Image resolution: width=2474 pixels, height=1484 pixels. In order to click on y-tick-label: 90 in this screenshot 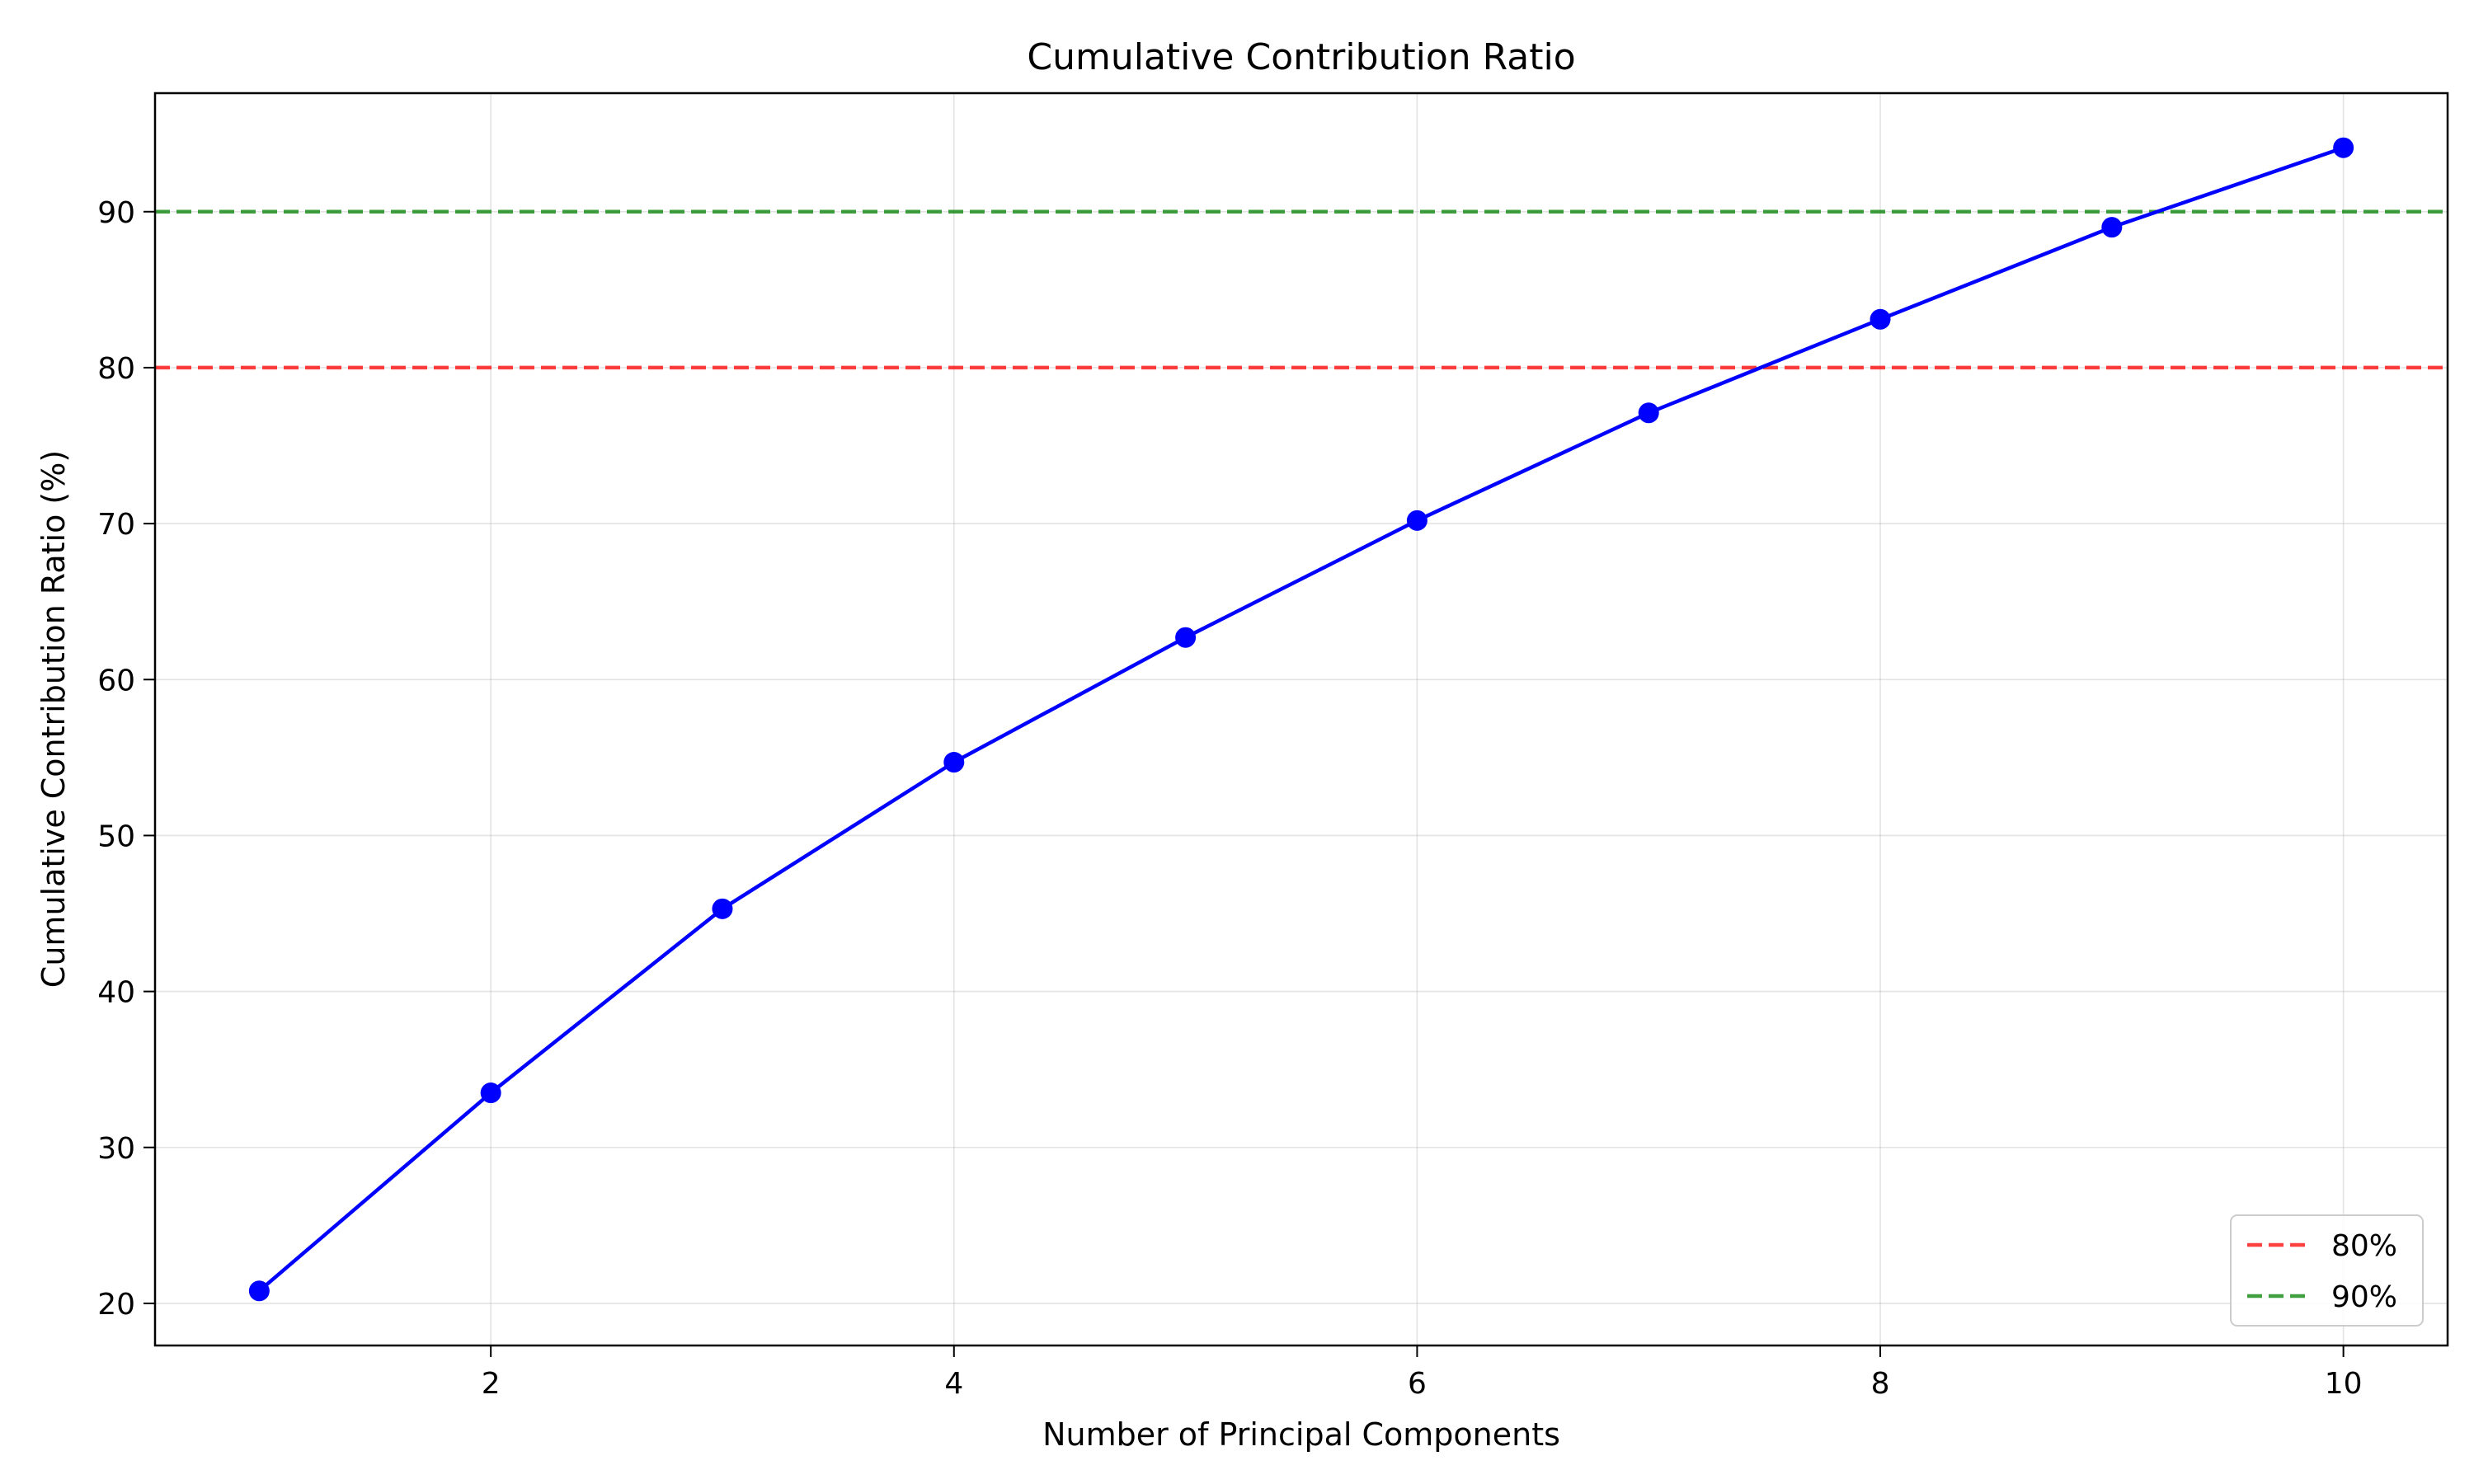, I will do `click(116, 213)`.